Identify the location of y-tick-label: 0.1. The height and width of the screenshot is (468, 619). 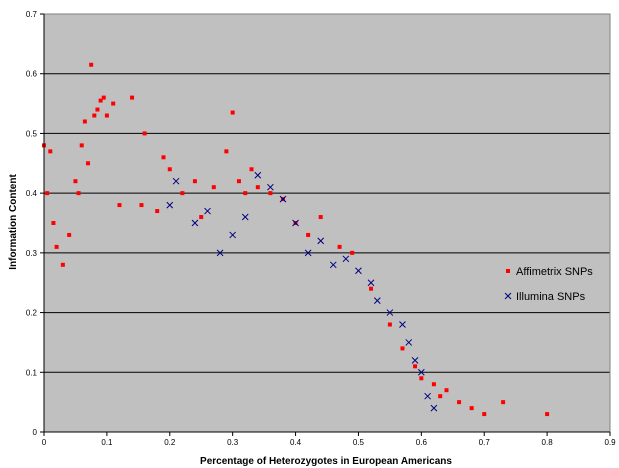
(32, 372).